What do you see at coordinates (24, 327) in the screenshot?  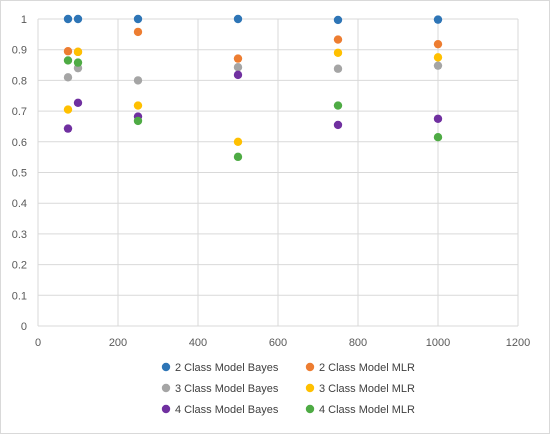 I see `y-tick-label: 0` at bounding box center [24, 327].